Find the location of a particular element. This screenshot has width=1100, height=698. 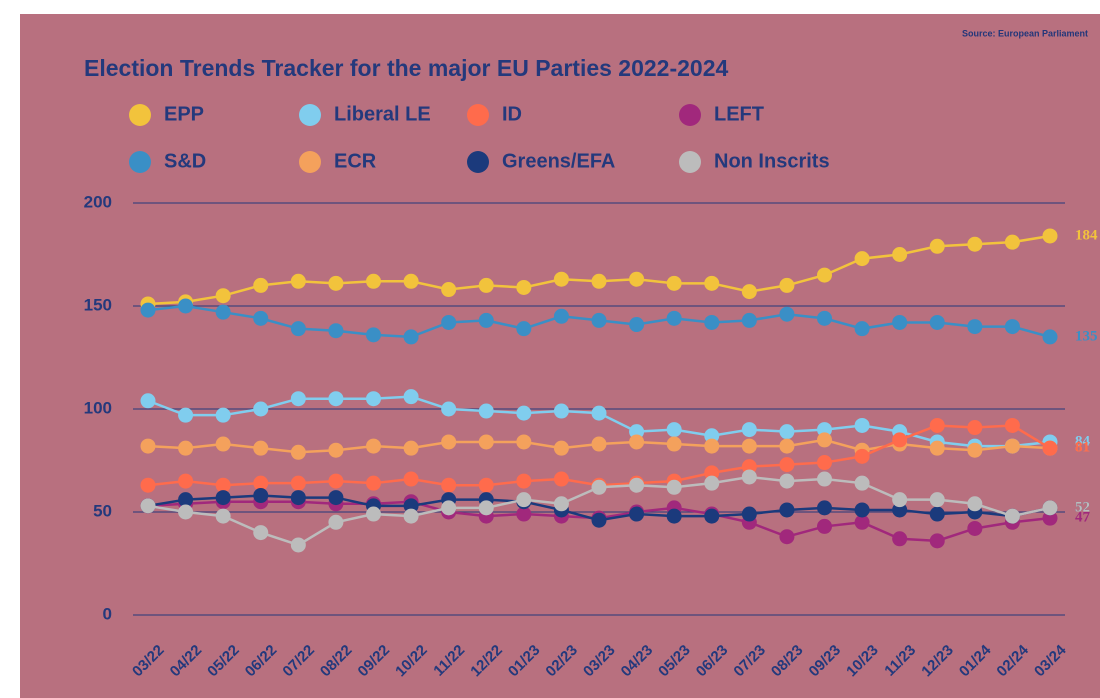

source: Source: European Parliament is located at coordinates (1025, 33).